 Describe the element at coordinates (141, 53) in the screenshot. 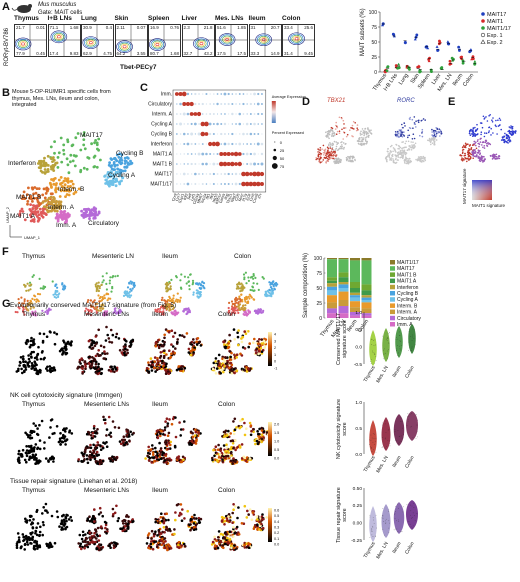

I see `a-quadrant-value: 3.55` at that location.